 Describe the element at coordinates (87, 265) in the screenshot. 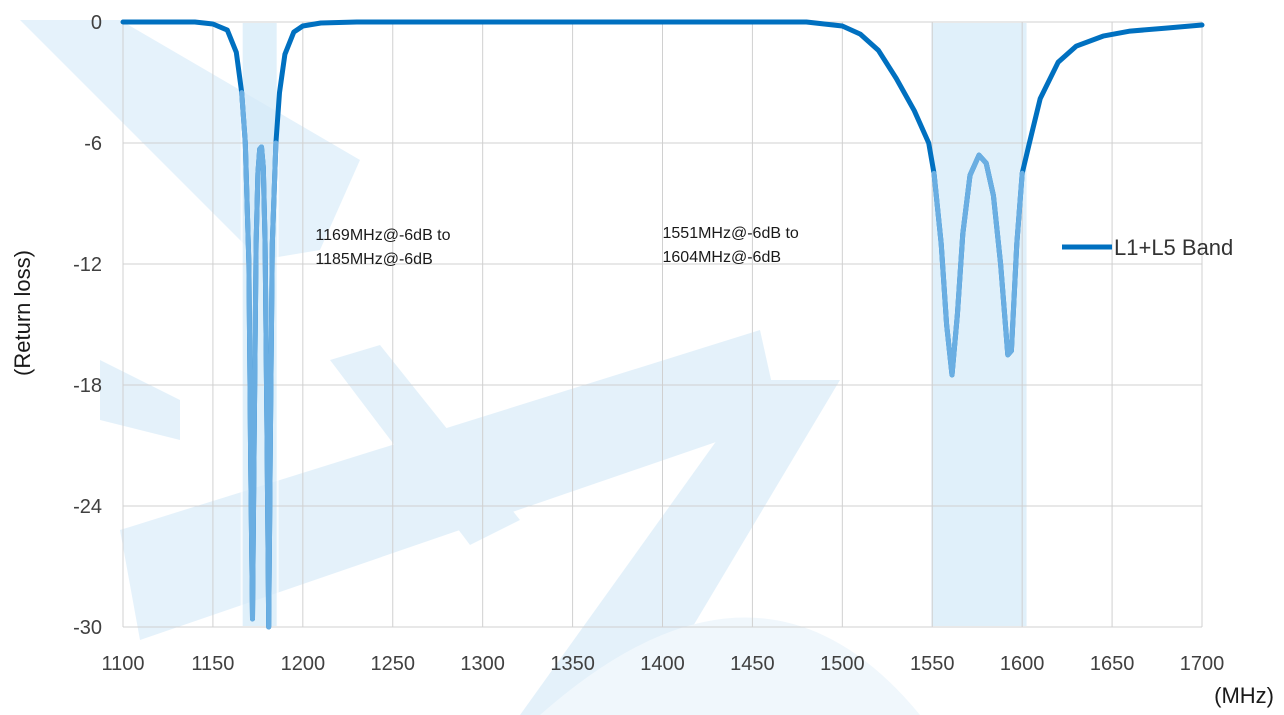

I see `y-tick-label: -12` at that location.